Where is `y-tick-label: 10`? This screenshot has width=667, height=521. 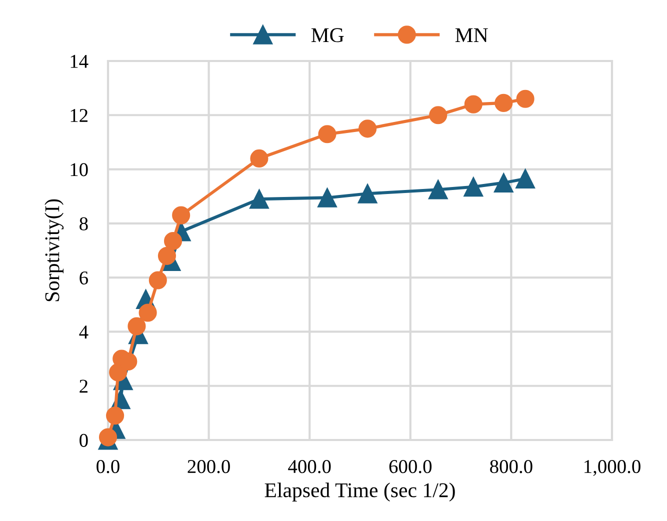 y-tick-label: 10 is located at coordinates (79, 169).